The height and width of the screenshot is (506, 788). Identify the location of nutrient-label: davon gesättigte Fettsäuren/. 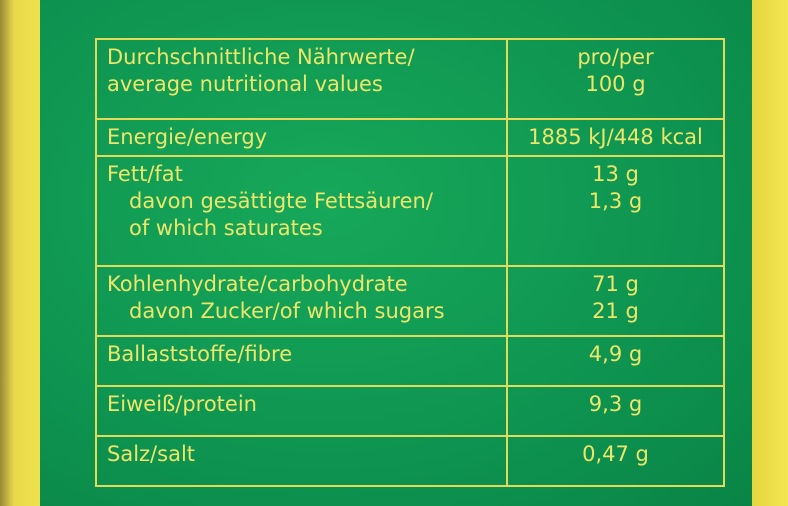
(281, 201).